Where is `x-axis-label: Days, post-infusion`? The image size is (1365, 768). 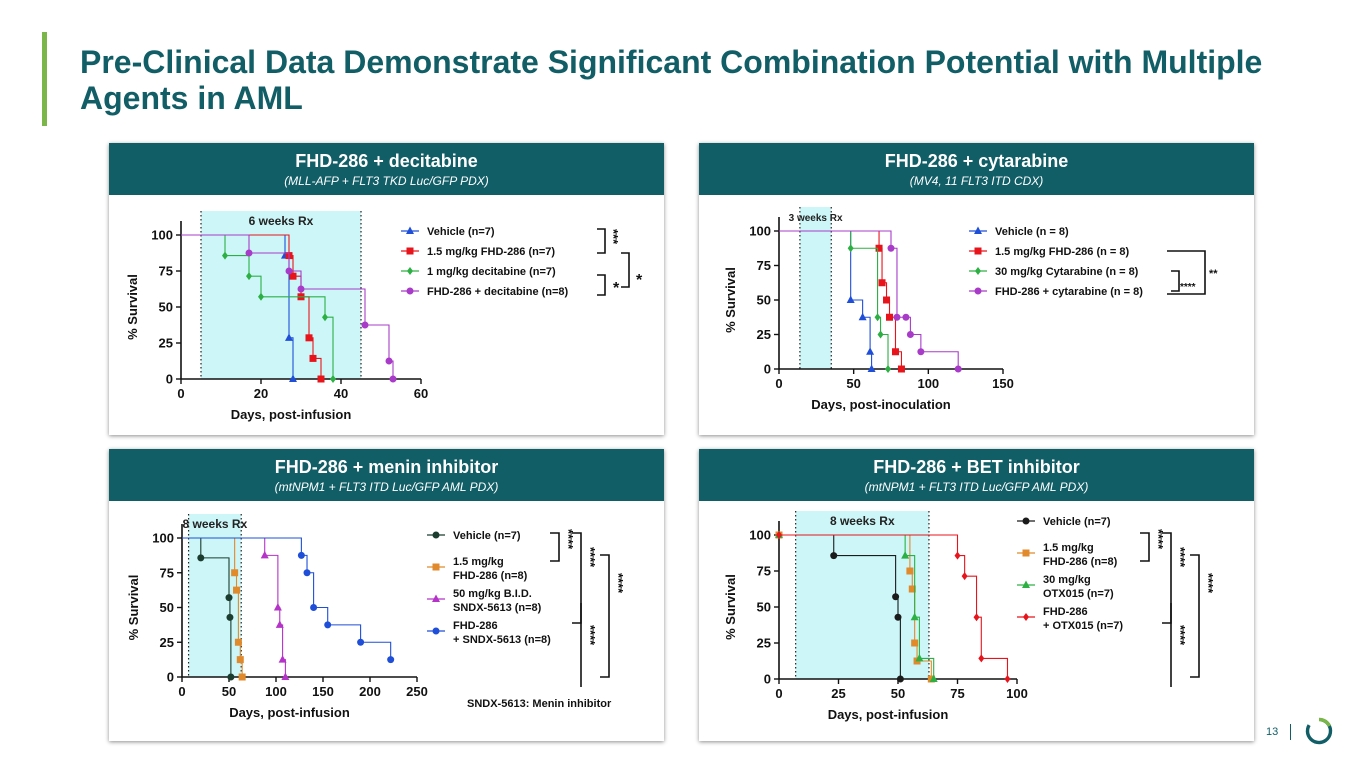 x-axis-label: Days, post-infusion is located at coordinates (888, 714).